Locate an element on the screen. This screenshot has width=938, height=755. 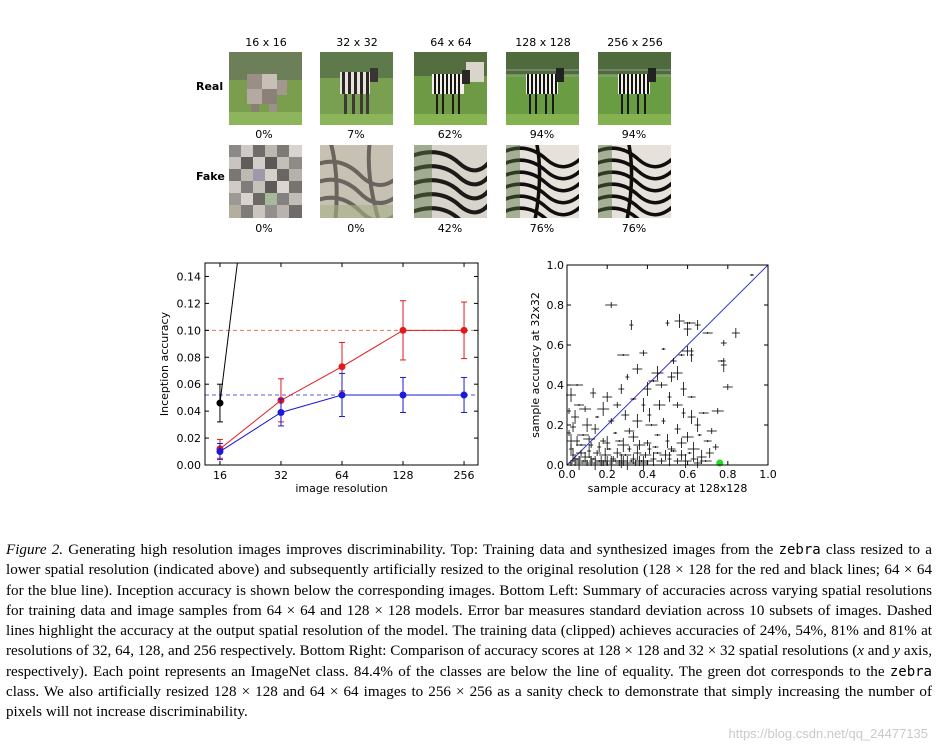
column-header: 16 x 16 is located at coordinates (266, 42).